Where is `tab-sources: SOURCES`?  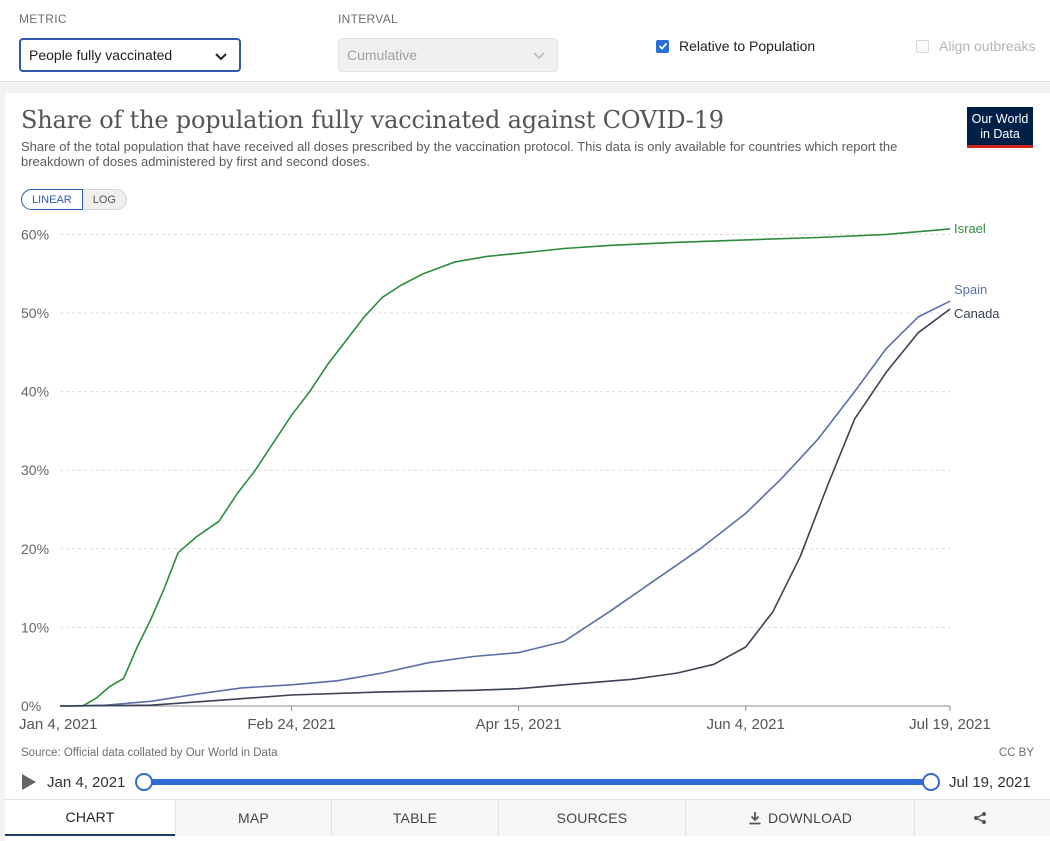 tab-sources: SOURCES is located at coordinates (591, 818).